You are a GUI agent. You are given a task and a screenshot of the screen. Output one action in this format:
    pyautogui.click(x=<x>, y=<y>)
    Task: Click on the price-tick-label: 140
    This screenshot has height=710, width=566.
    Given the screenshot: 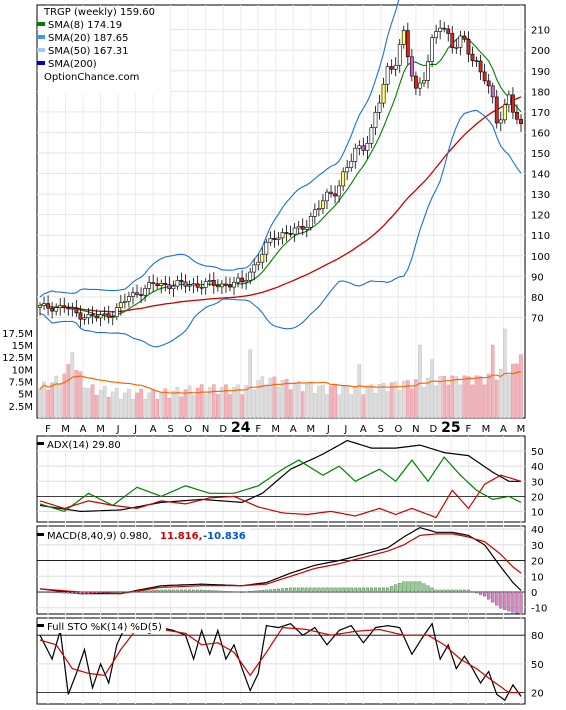 What is the action you would take?
    pyautogui.click(x=540, y=175)
    